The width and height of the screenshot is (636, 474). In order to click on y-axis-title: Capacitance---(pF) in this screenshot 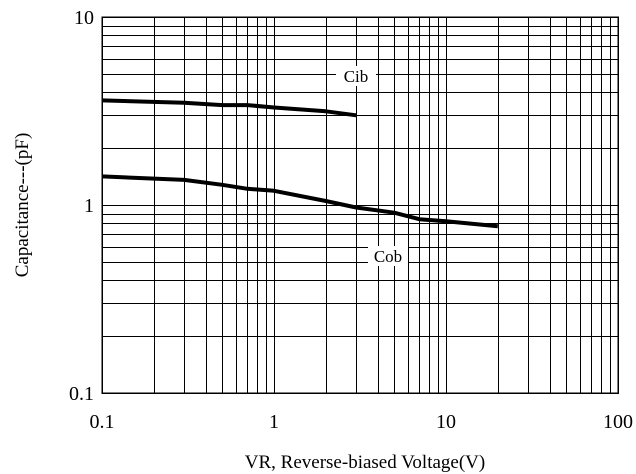, I will do `click(22, 205)`.